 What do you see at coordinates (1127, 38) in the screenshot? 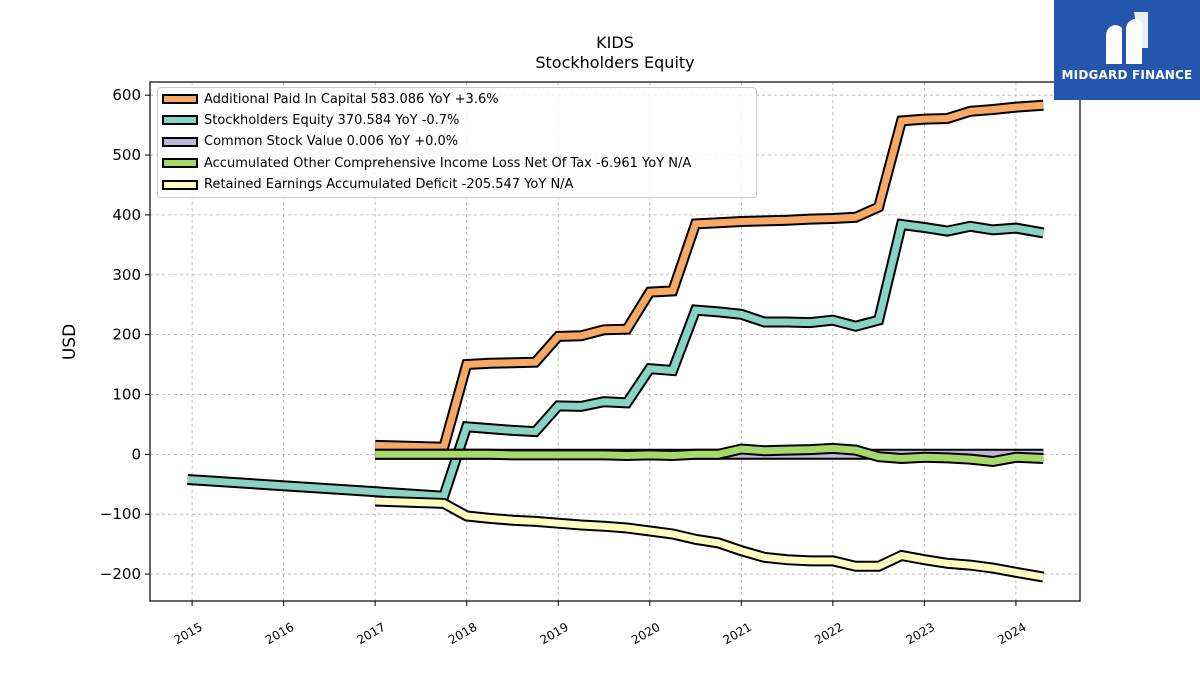
I see `midgard-logo-icon` at bounding box center [1127, 38].